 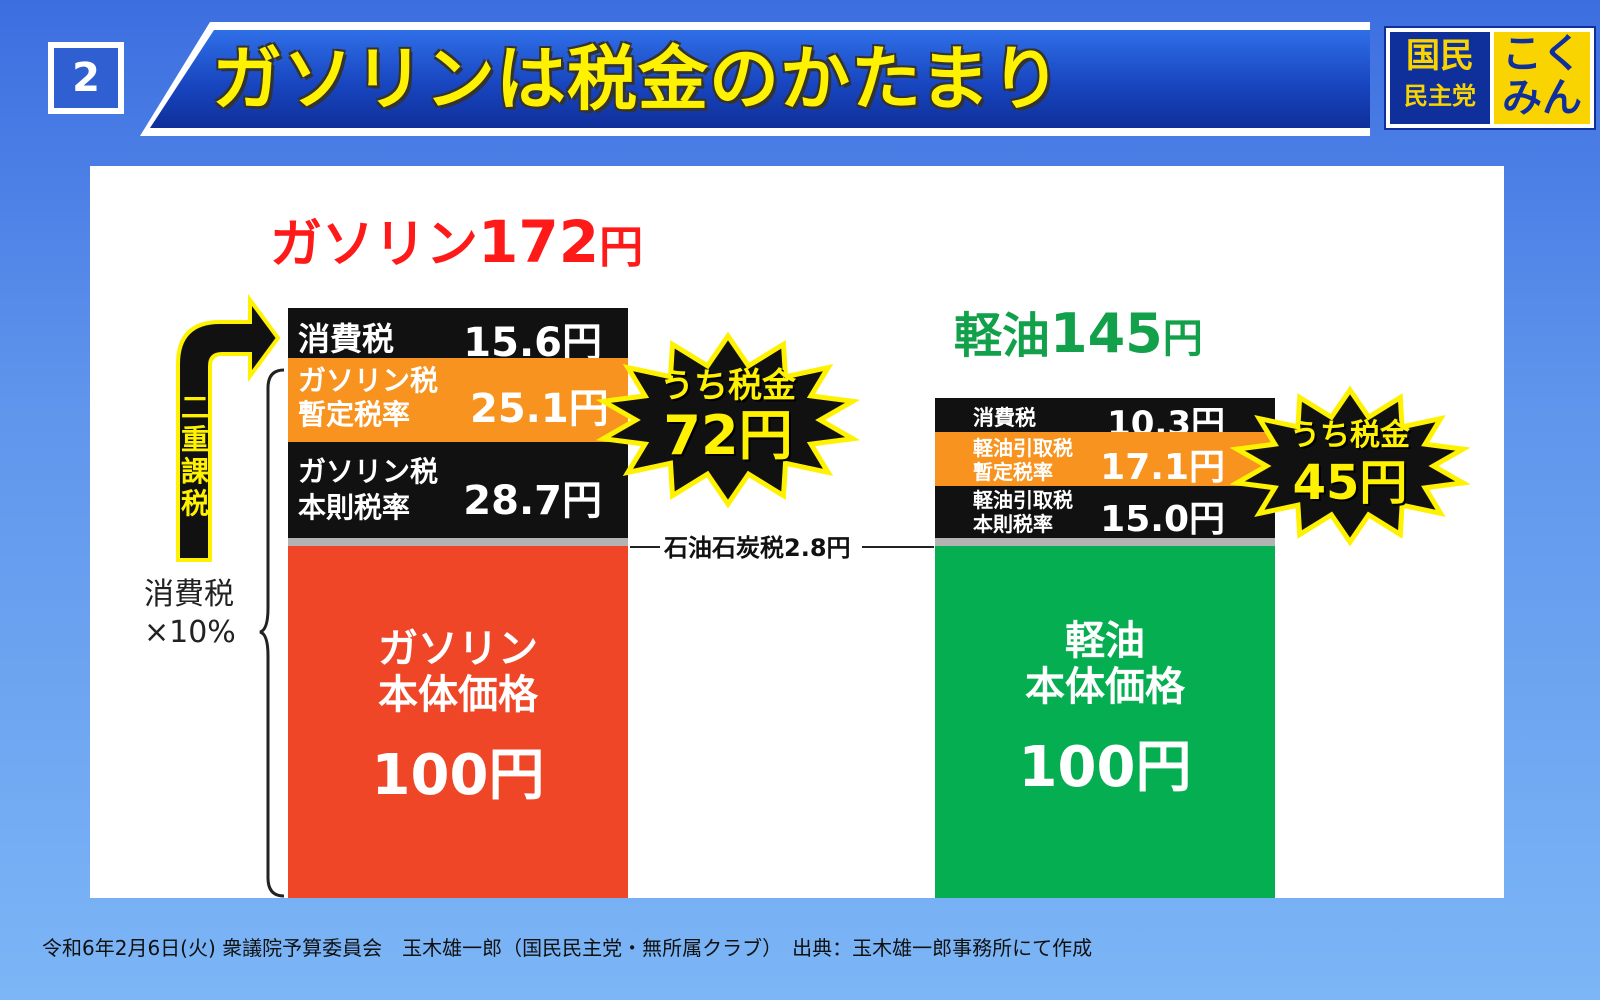 I want to click on title-banner, so click(x=760, y=79).